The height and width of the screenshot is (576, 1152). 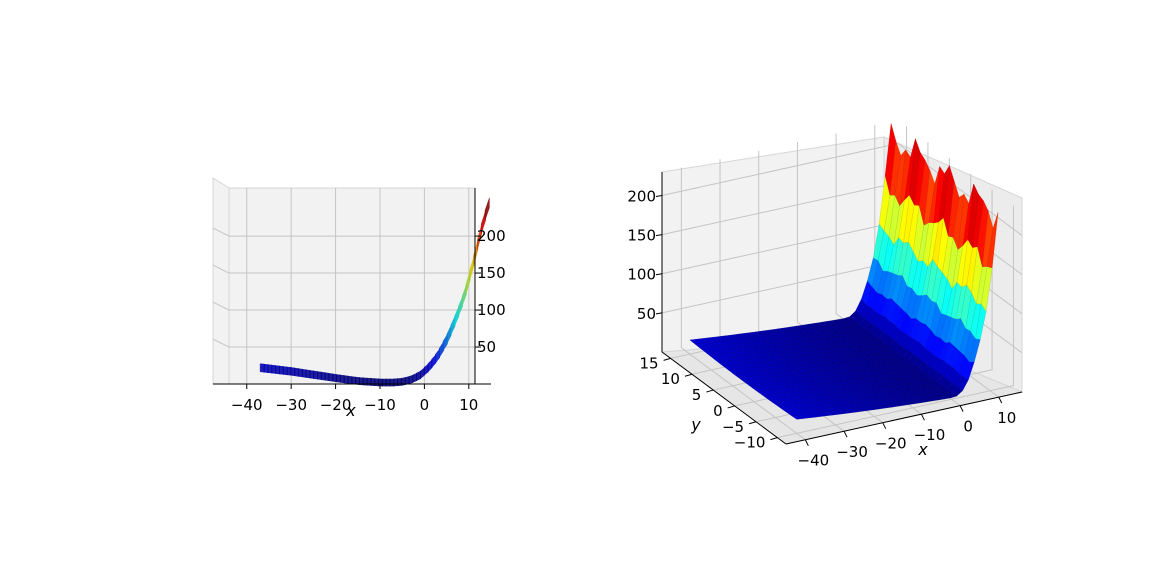 What do you see at coordinates (491, 236) in the screenshot?
I see `left-z-tick-label-3: 200` at bounding box center [491, 236].